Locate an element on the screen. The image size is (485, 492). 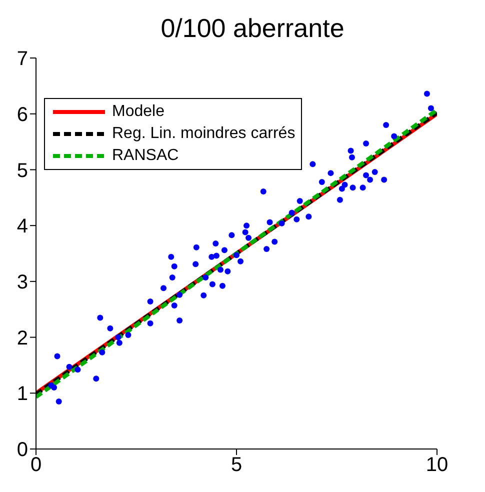
legend-label: RANSAC is located at coordinates (145, 156).